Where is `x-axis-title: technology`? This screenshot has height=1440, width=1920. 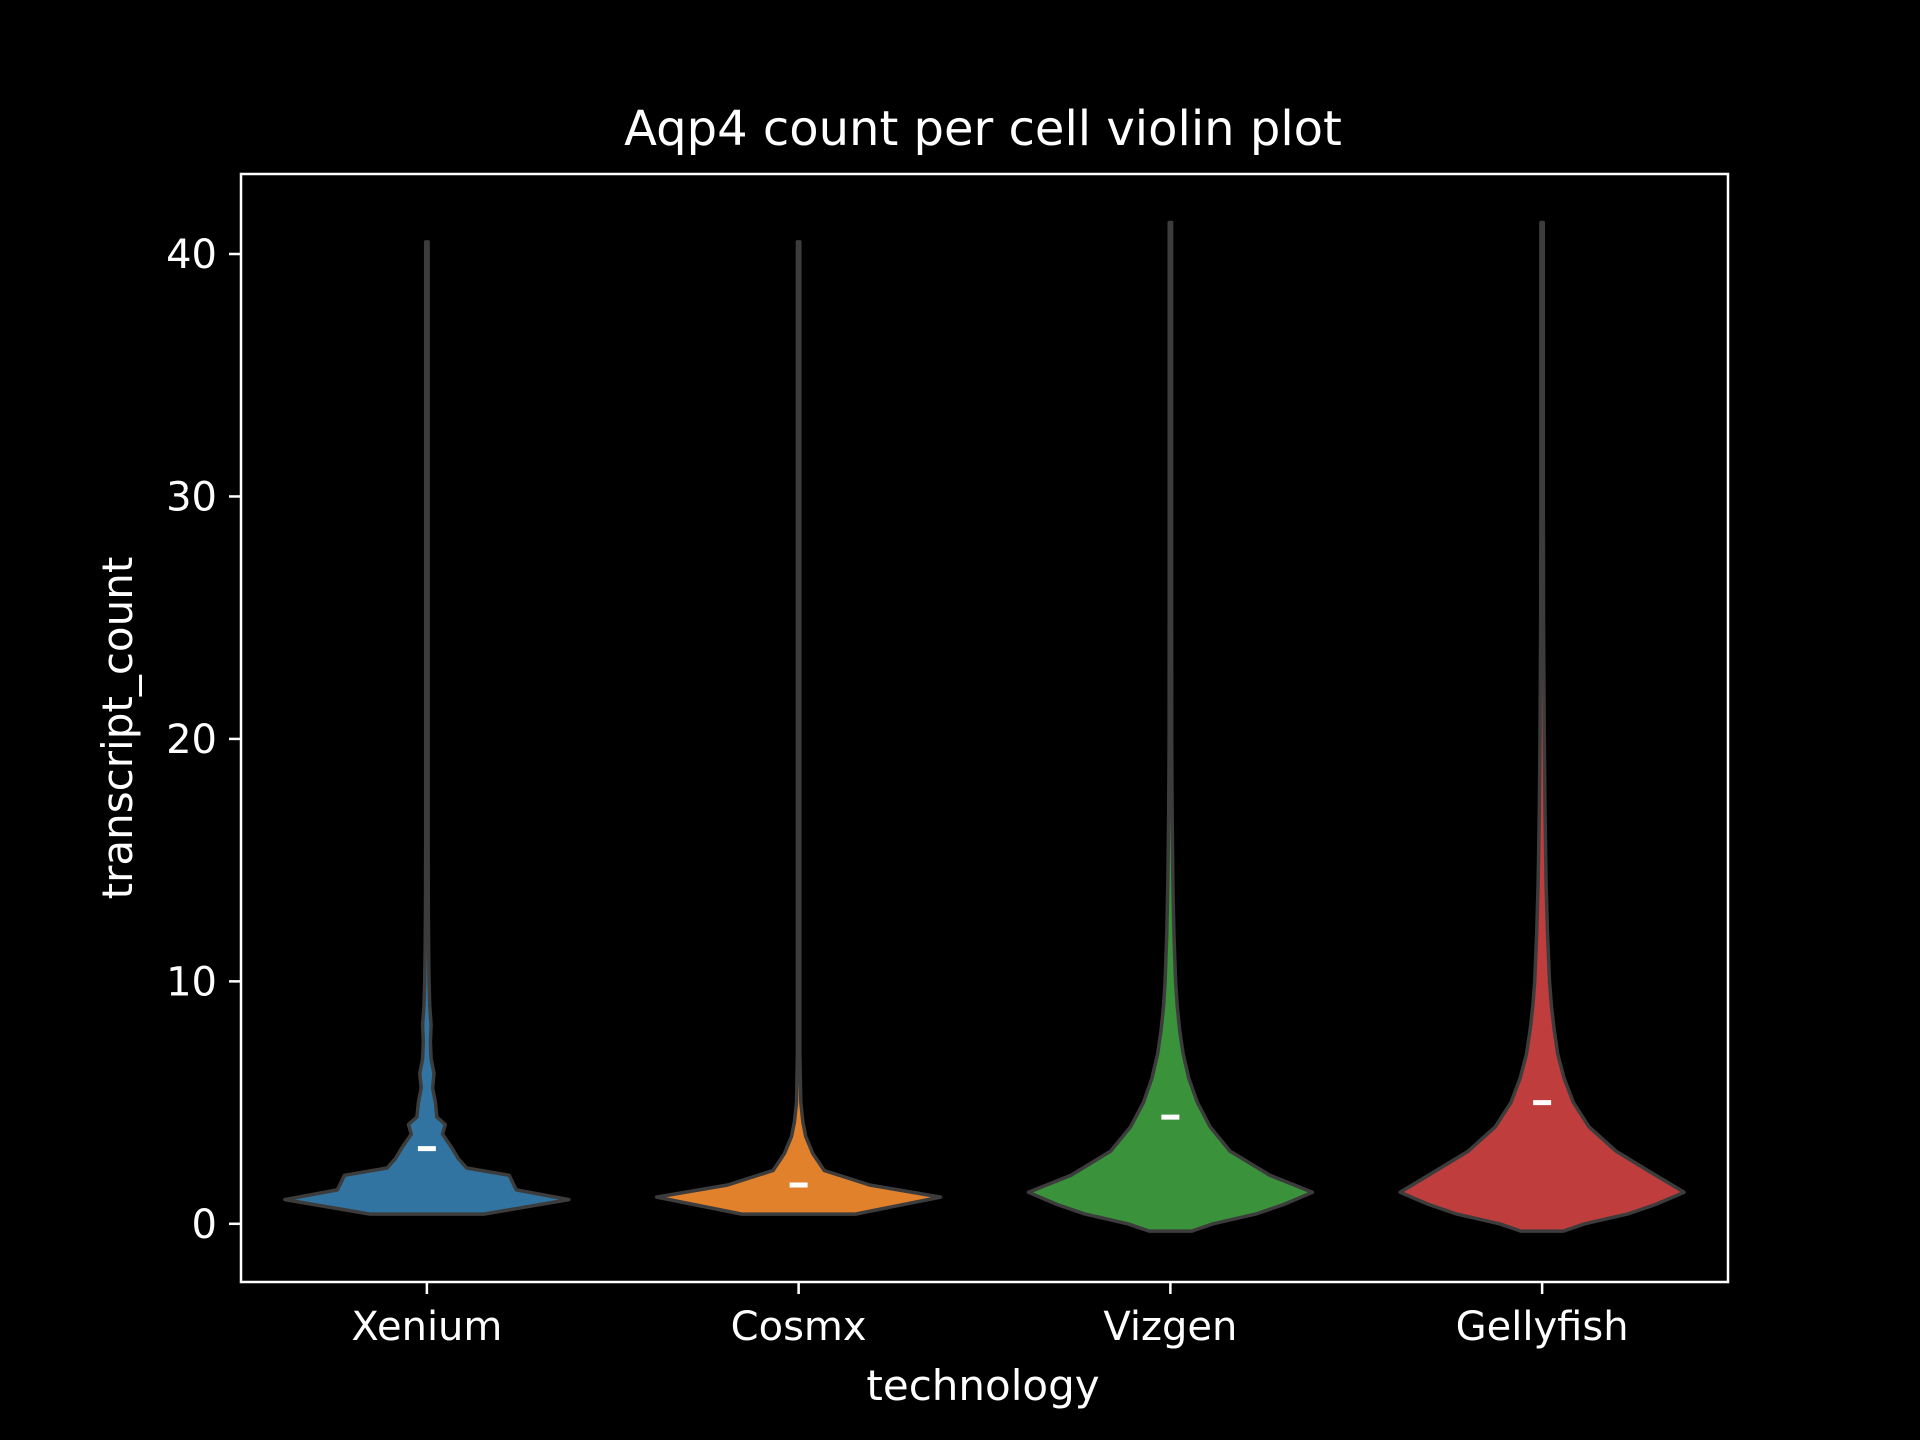 x-axis-title: technology is located at coordinates (982, 1385).